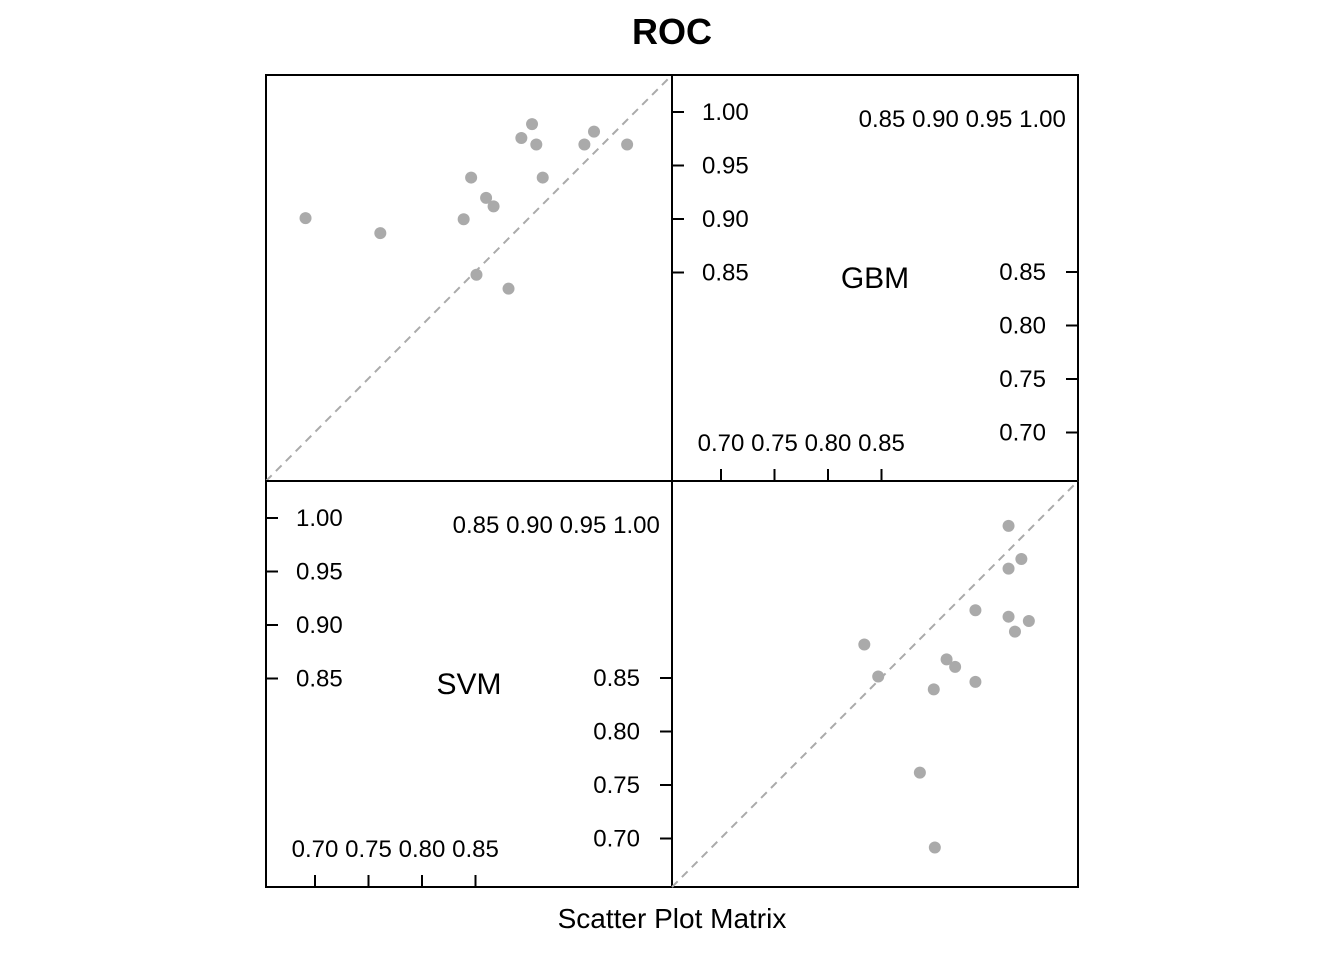 The height and width of the screenshot is (960, 1344). Describe the element at coordinates (672, 918) in the screenshot. I see `x-axis-label: Scatter Plot Matrix` at that location.